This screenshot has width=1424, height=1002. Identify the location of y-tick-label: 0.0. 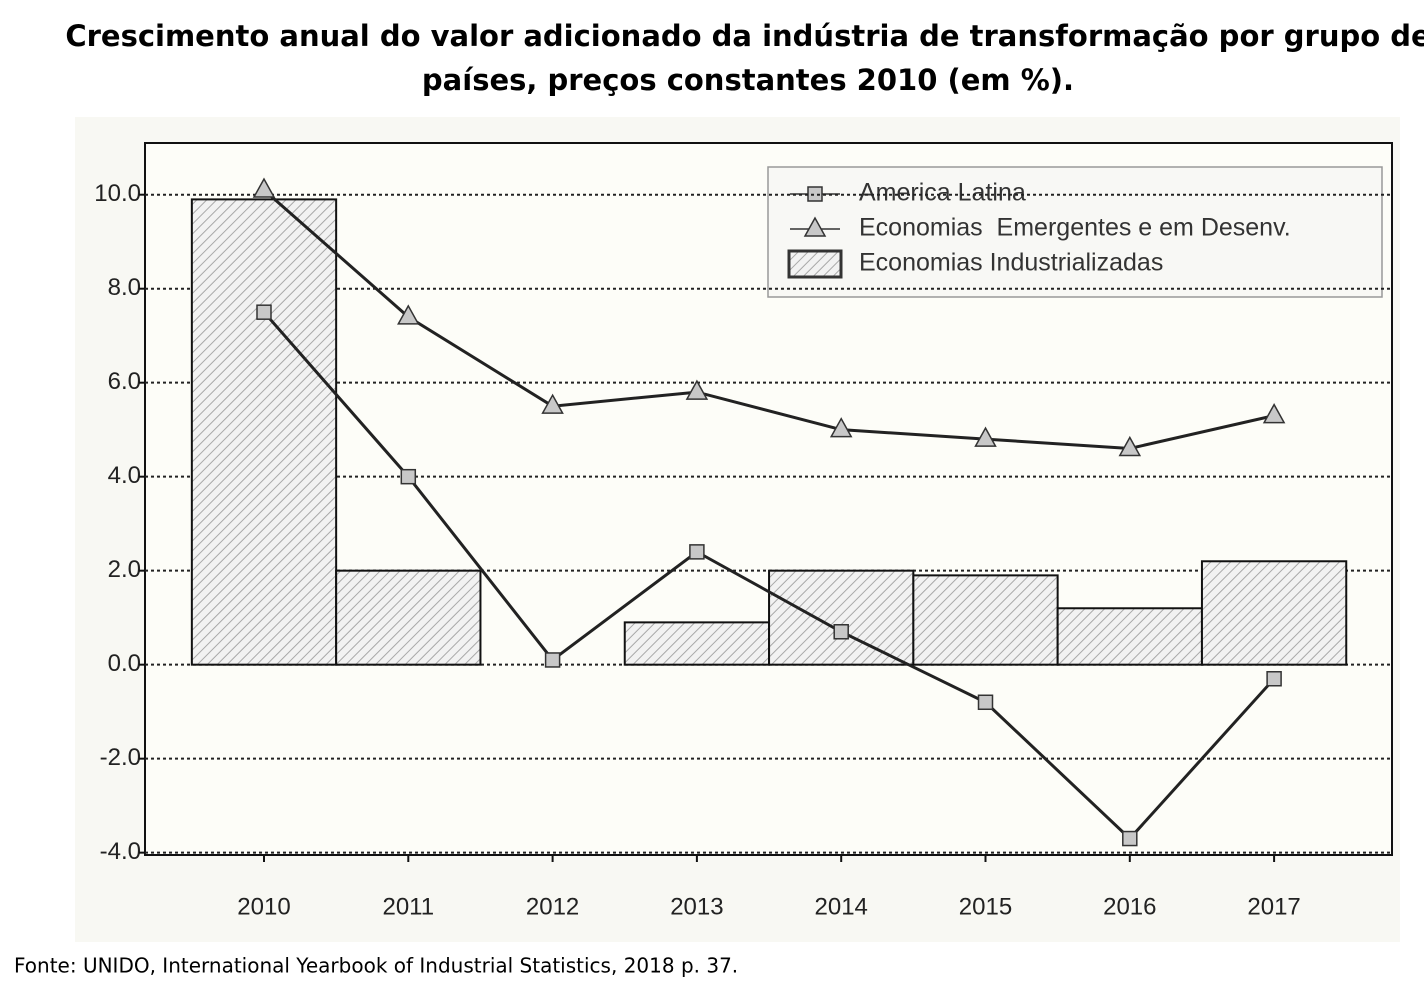
(124, 663).